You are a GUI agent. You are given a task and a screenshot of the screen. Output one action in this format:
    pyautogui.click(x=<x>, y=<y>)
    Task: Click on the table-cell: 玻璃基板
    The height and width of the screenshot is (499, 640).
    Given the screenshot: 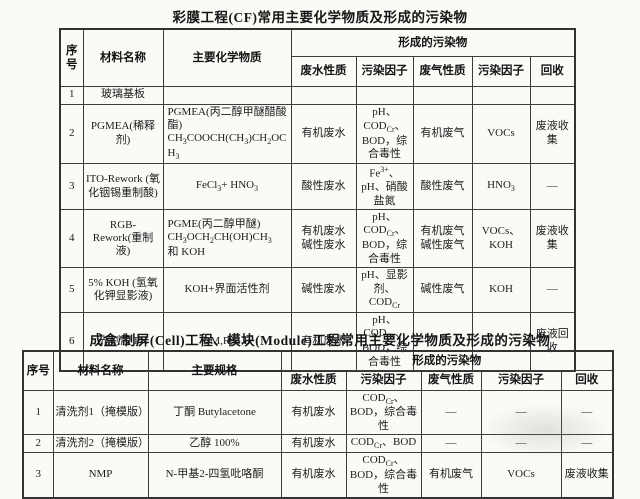 What is the action you would take?
    pyautogui.click(x=123, y=95)
    